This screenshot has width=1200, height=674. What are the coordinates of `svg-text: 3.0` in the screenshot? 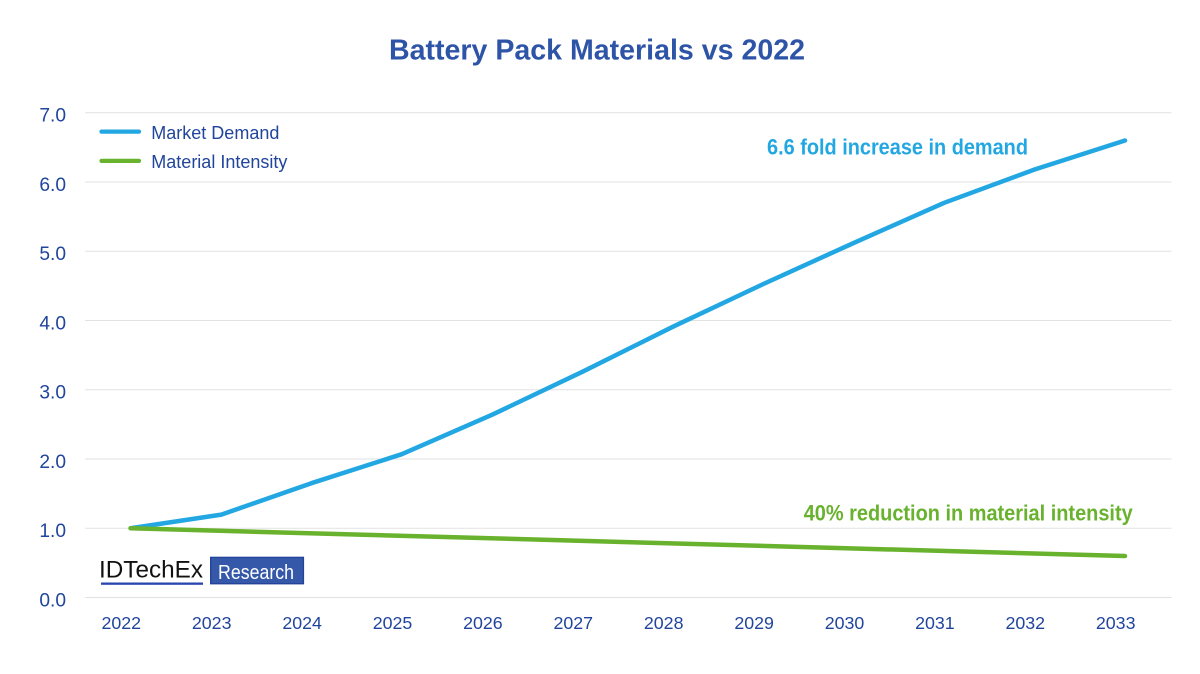 It's located at (52, 393).